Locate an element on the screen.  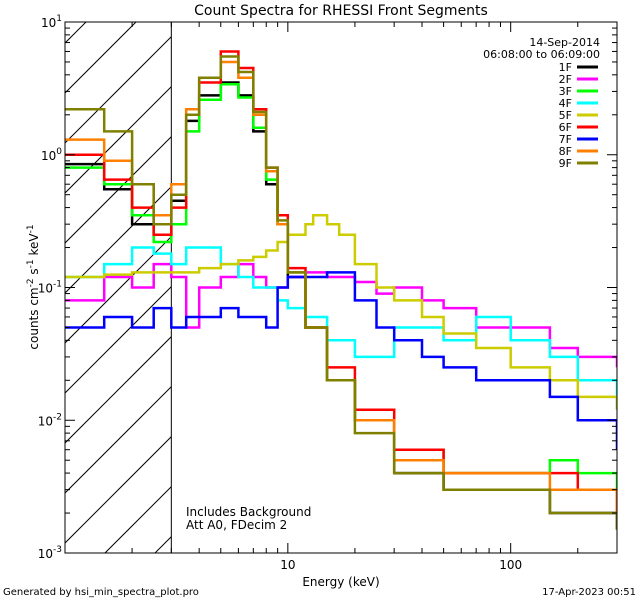
legend-label-3F: 3F is located at coordinates (565, 91).